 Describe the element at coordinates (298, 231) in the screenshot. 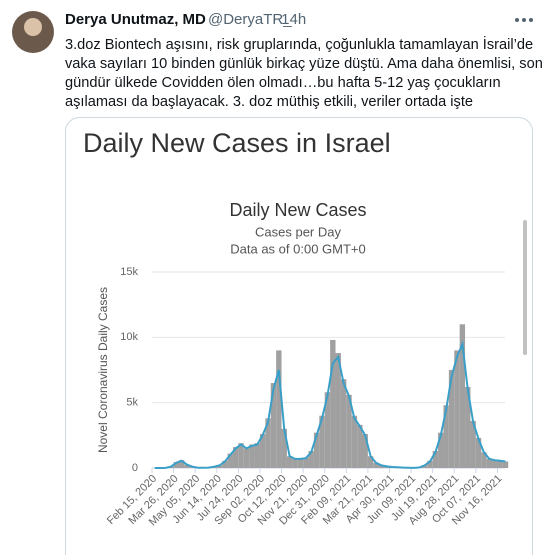

I see `chart-subtitle: Cases per Day` at that location.